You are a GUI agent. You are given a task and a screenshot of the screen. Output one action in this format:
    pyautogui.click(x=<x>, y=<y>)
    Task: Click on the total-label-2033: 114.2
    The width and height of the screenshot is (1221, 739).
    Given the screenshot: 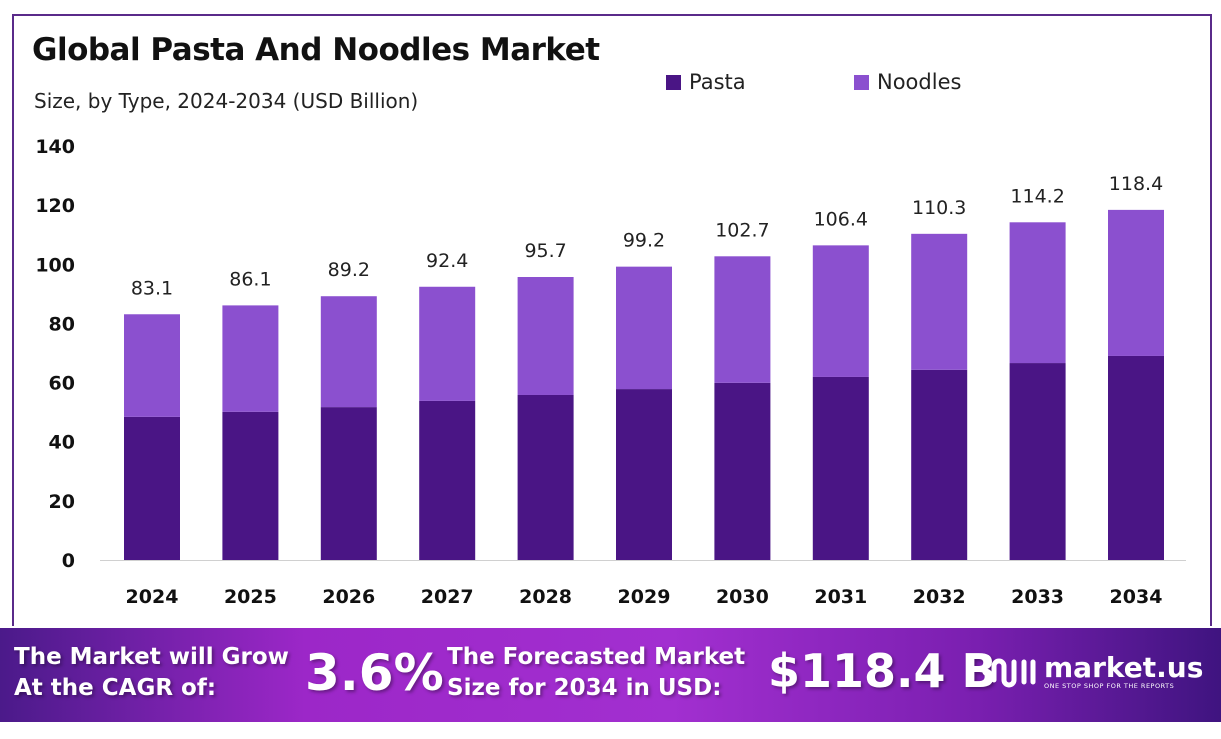 What is the action you would take?
    pyautogui.click(x=1037, y=196)
    